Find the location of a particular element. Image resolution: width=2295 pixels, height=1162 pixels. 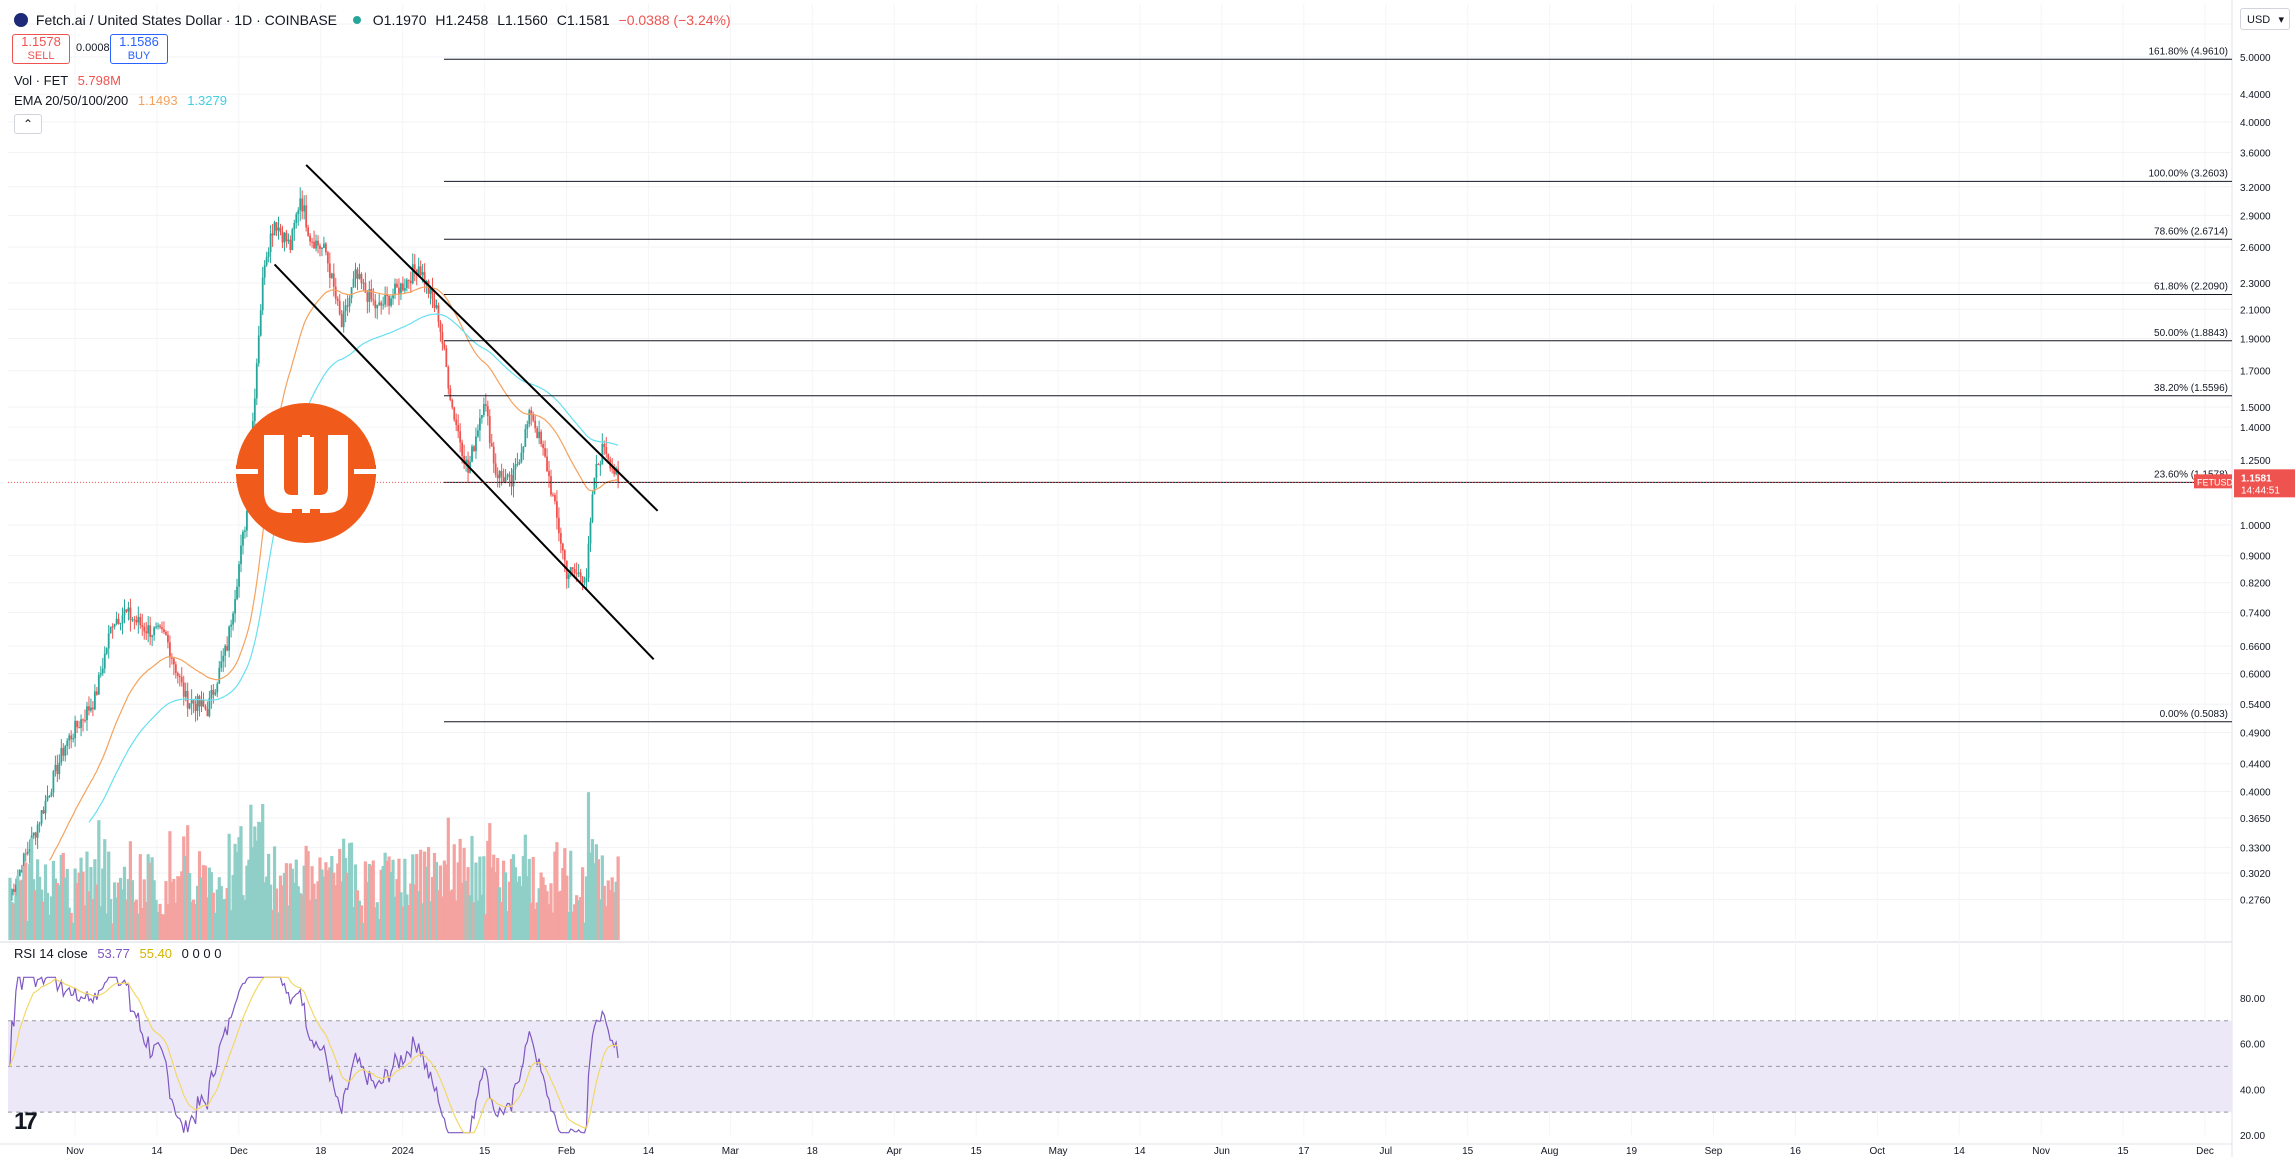

rsi-legend: RSI 14 close 53.77 55.40 0 0 0 0 is located at coordinates (117, 953).